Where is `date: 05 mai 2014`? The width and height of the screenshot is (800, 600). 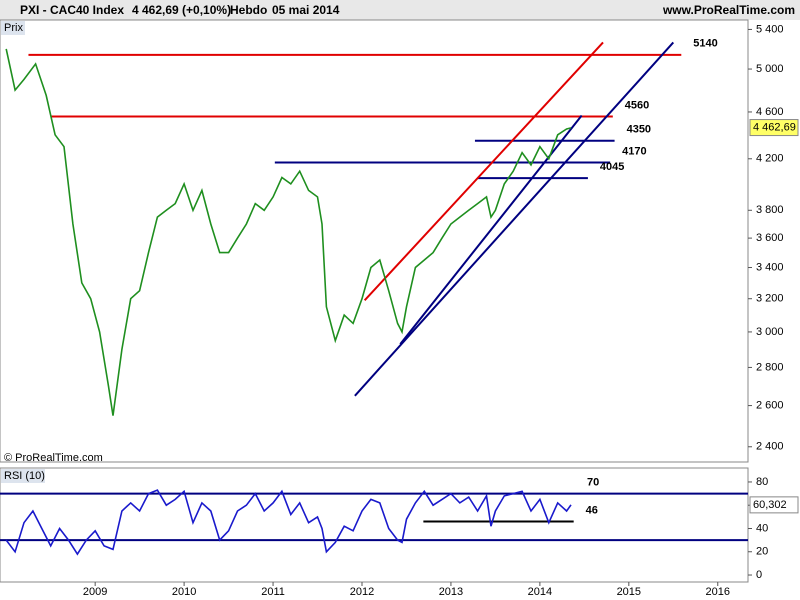 date: 05 mai 2014 is located at coordinates (306, 10).